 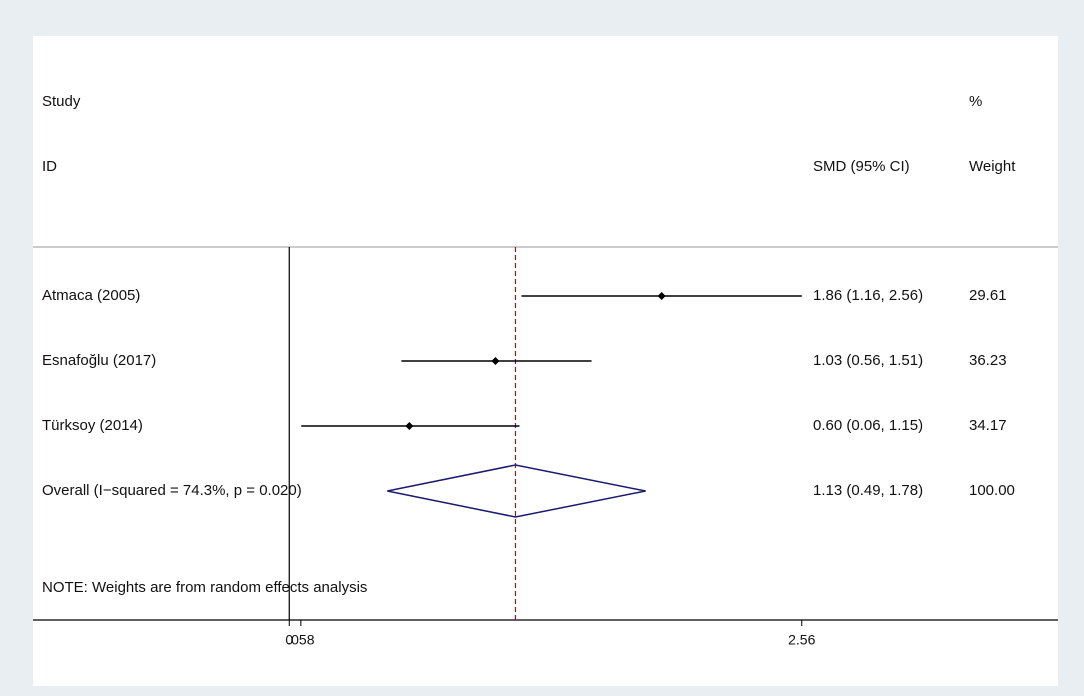 I want to click on x-tick-label: .058, so click(x=300, y=640).